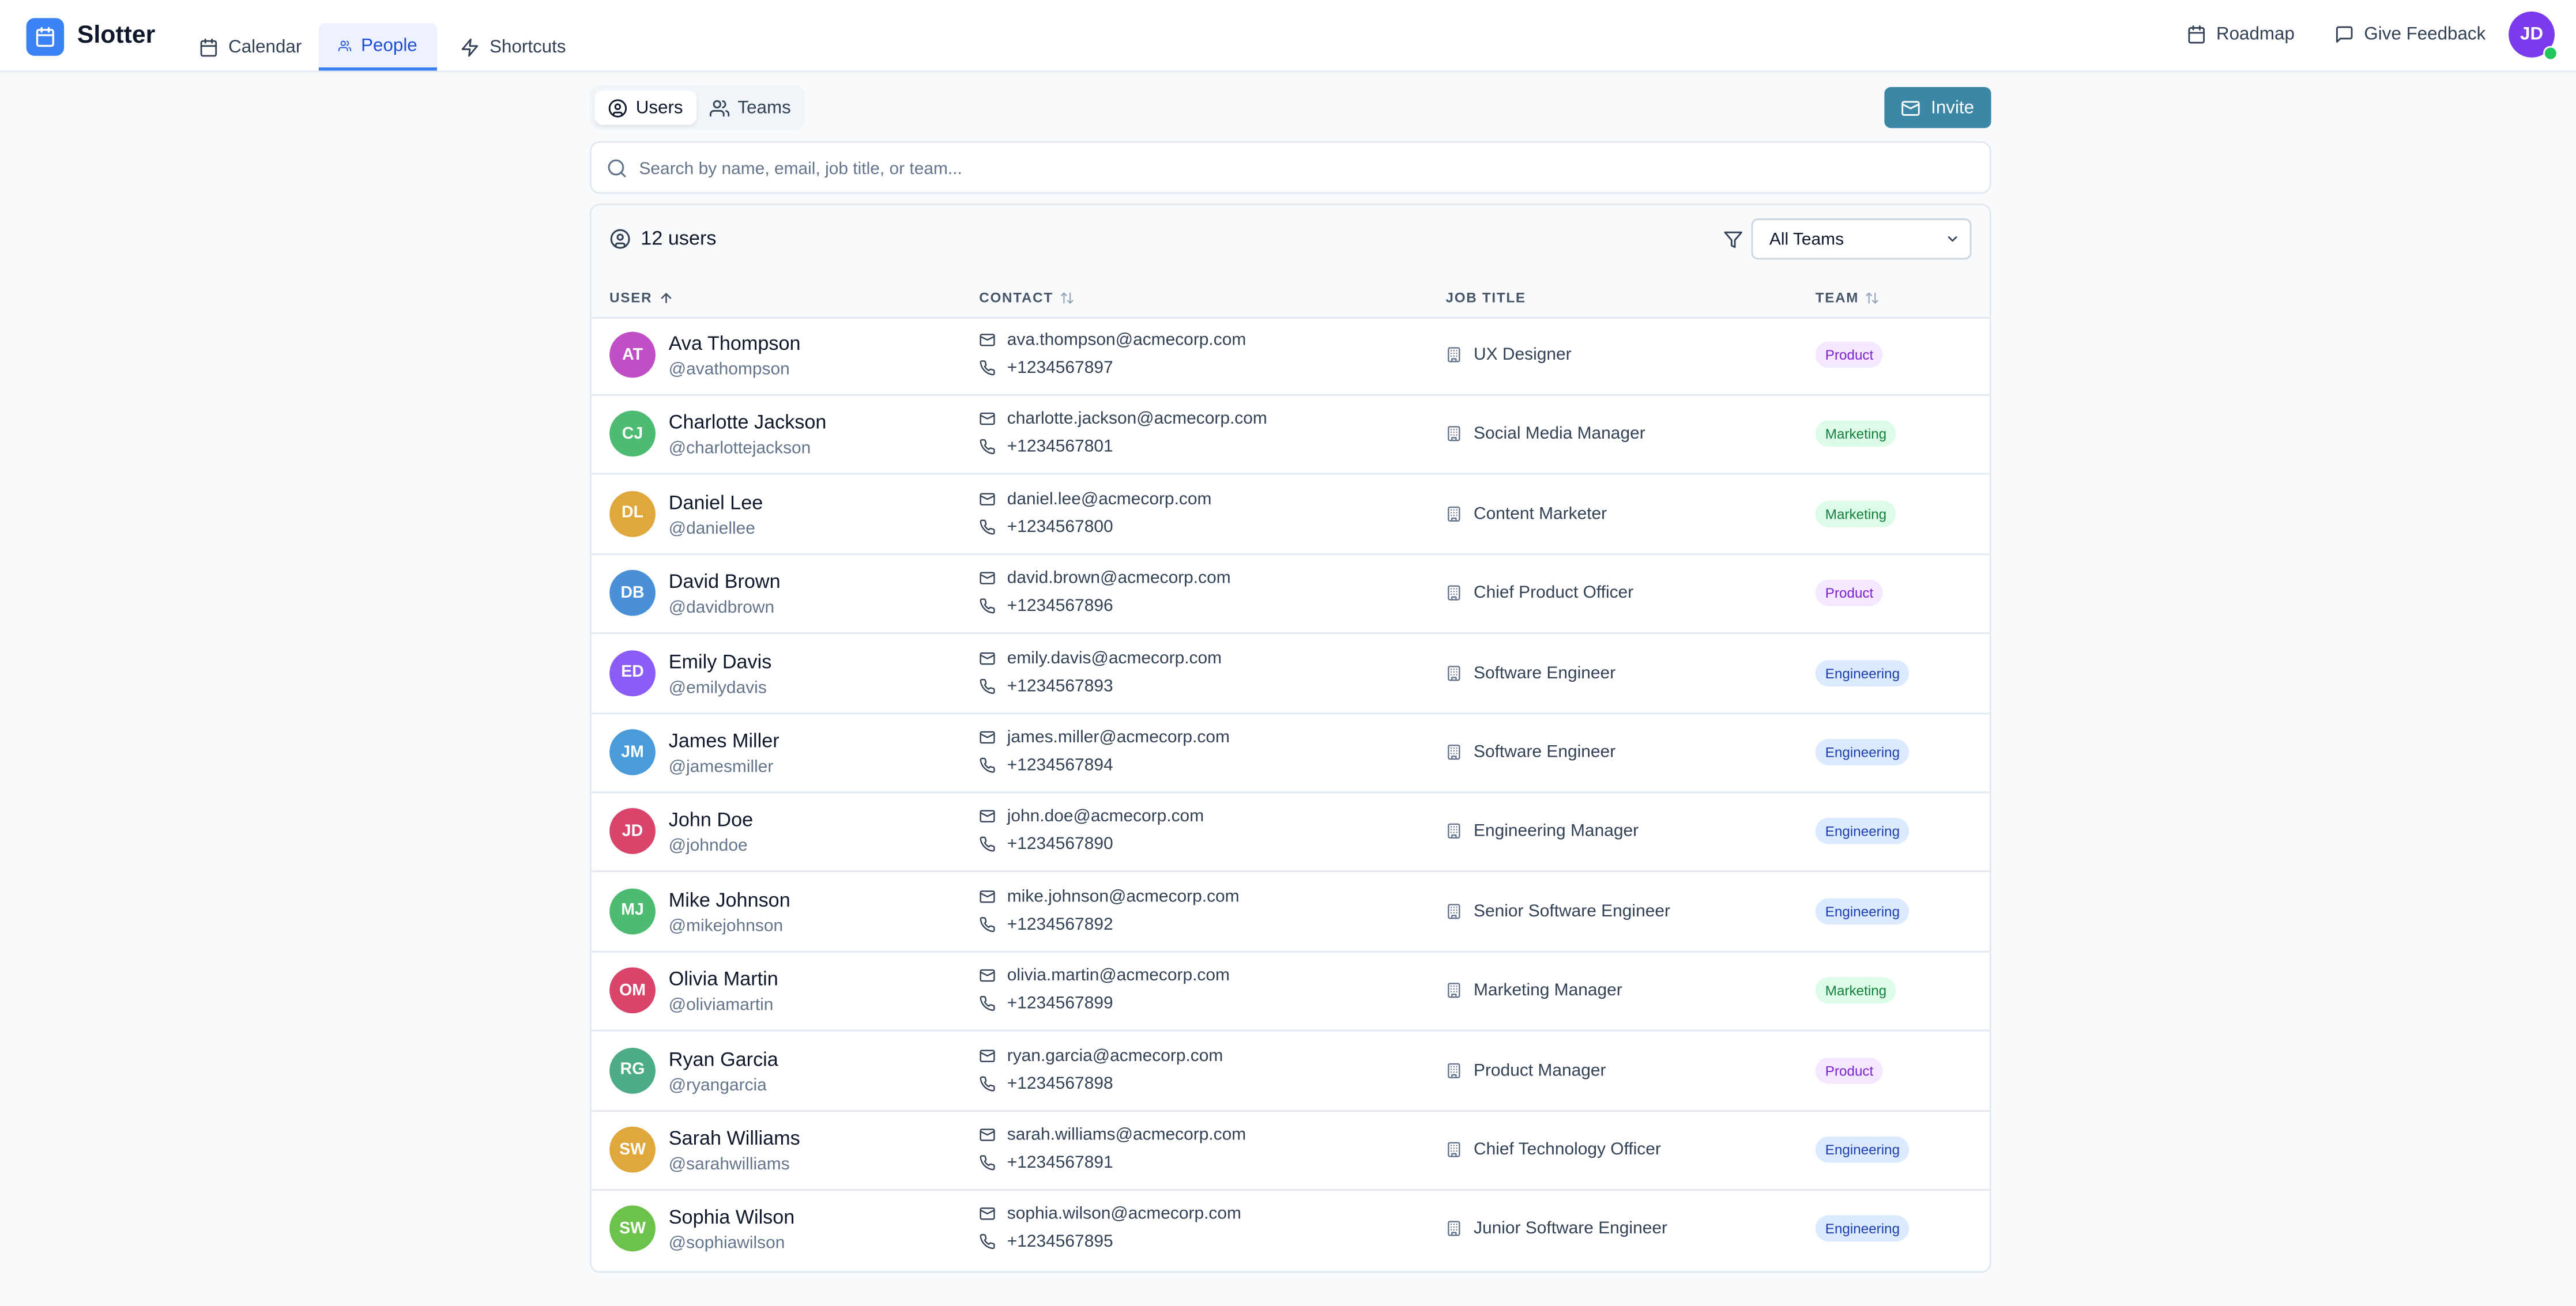 This screenshot has height=1306, width=2576. What do you see at coordinates (1952, 239) in the screenshot?
I see `chevron-down-icon` at bounding box center [1952, 239].